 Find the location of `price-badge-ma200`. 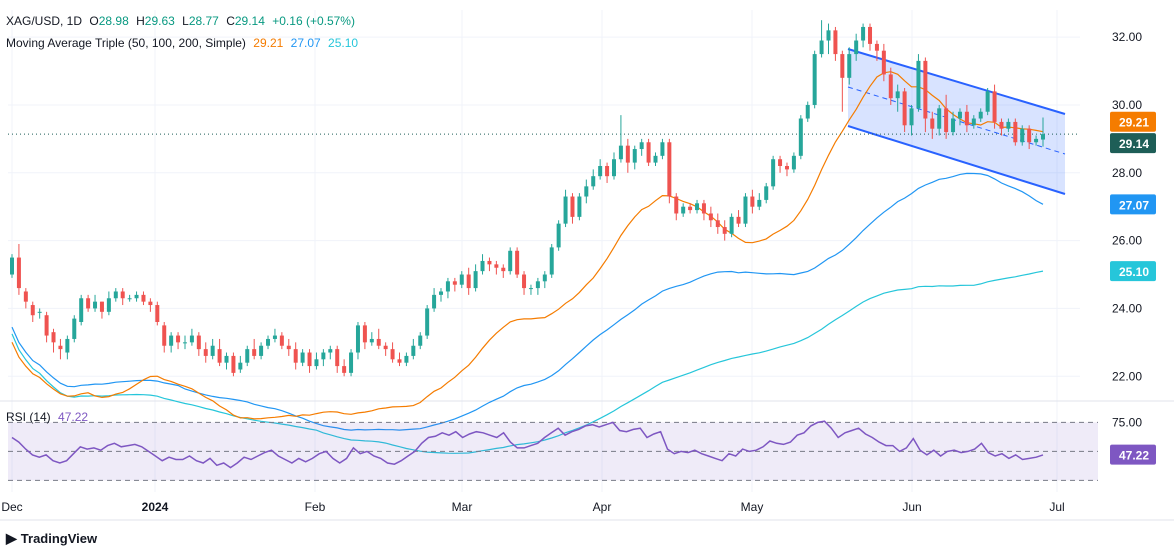

price-badge-ma200 is located at coordinates (1133, 271).